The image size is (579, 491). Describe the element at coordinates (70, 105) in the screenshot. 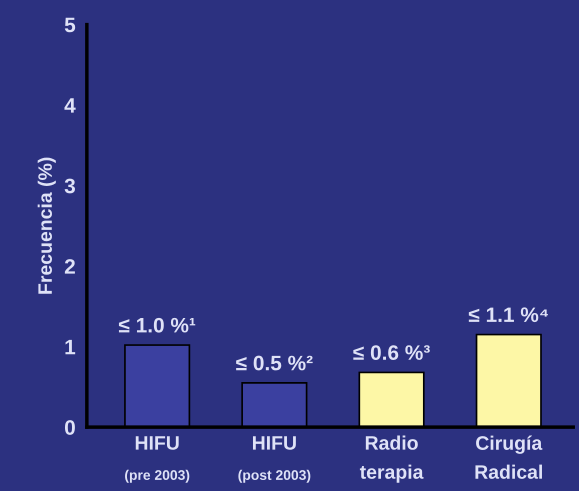

I see `y-tick-label: 4` at that location.